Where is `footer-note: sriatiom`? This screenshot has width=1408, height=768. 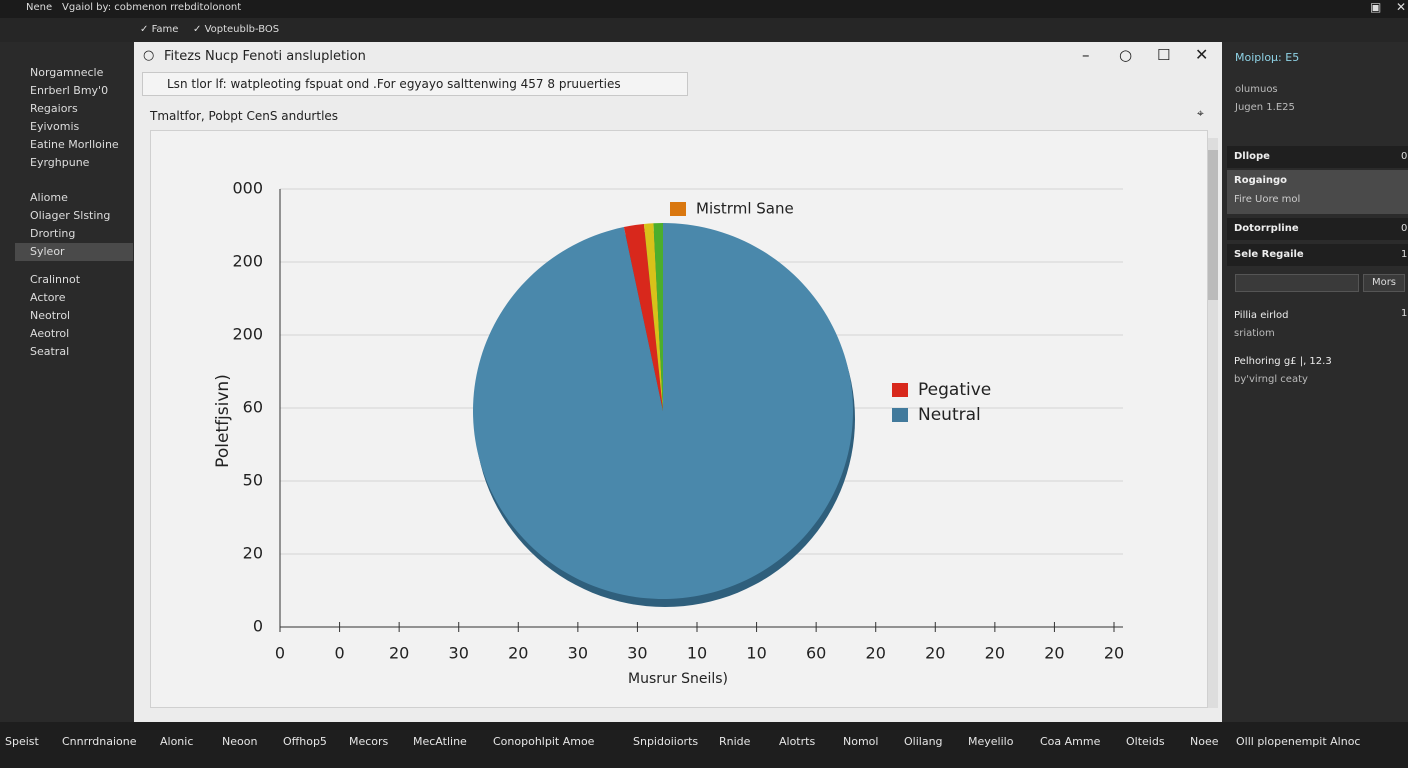
footer-note: sriatiom is located at coordinates (1254, 333).